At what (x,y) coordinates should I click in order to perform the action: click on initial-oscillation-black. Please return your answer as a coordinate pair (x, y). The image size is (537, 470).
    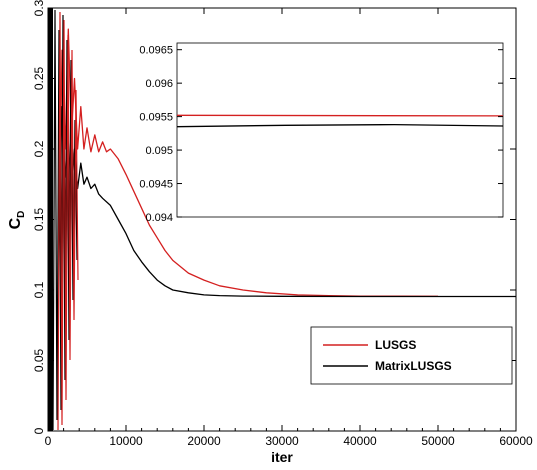
    Looking at the image, I should click on (65, 220).